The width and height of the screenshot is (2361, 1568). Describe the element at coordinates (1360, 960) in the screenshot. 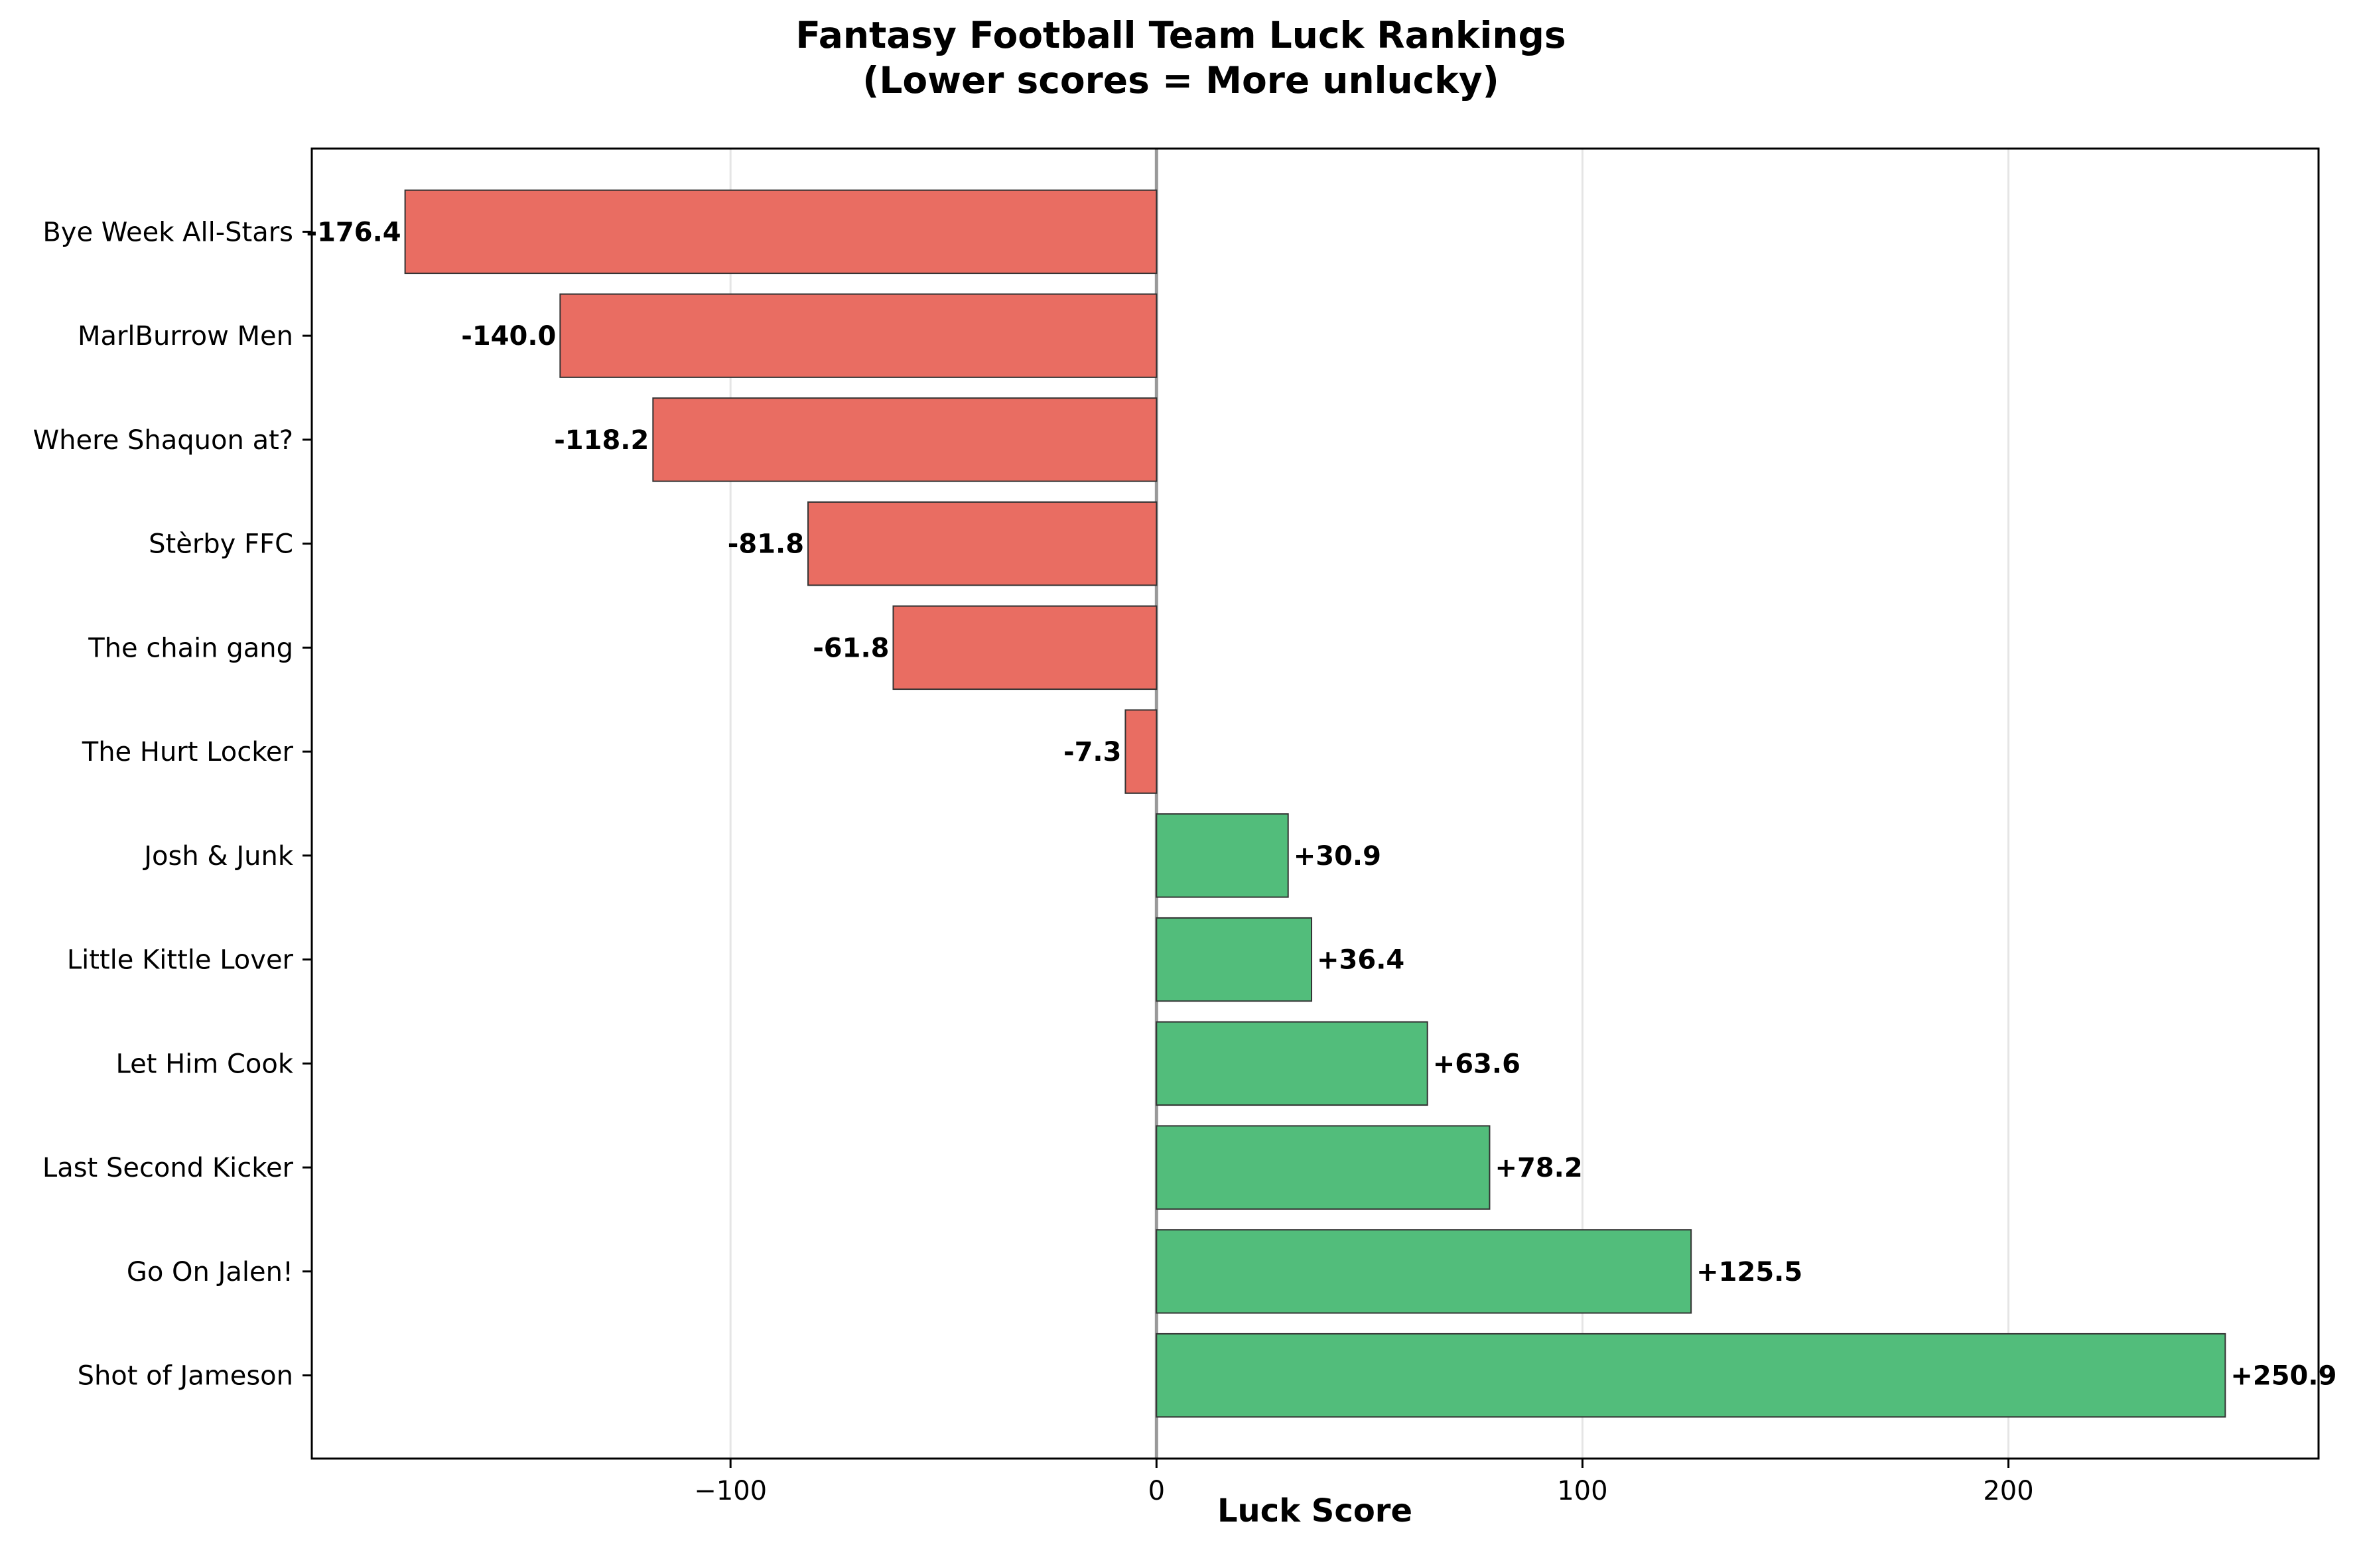

I see `bar-value-label: +36.4` at that location.